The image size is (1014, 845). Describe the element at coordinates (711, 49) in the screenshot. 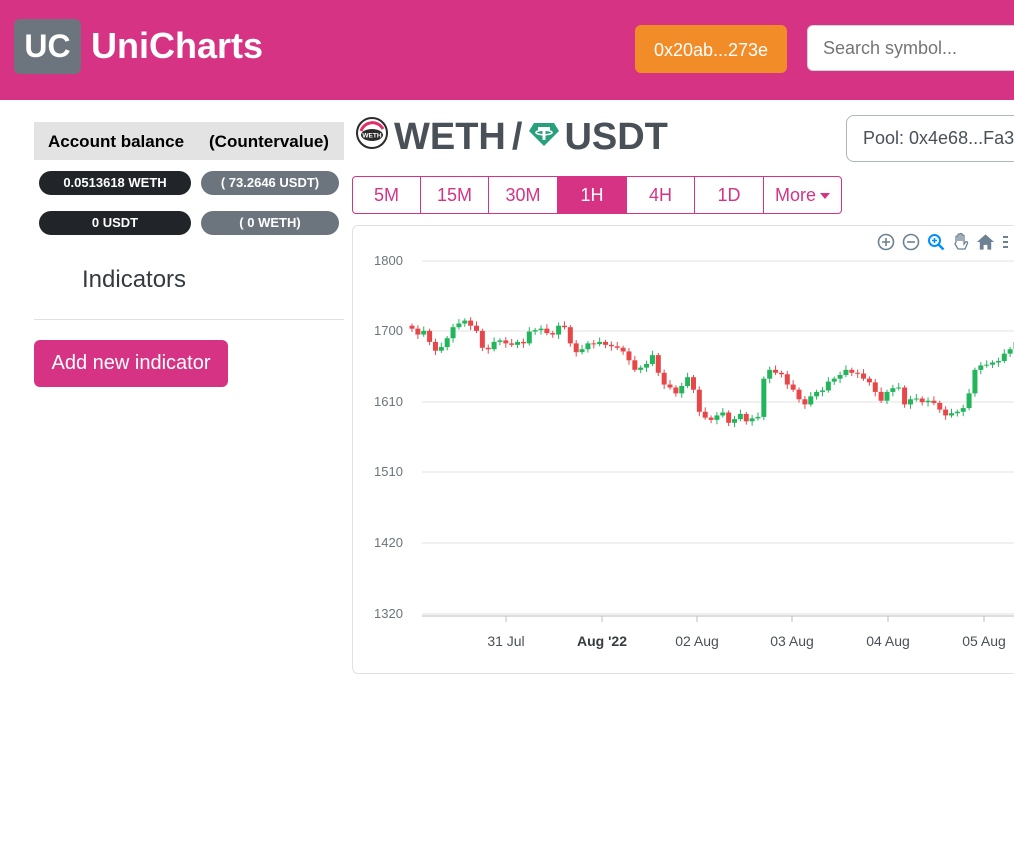

I see `wallet-address-button: 0x20ab...273e` at that location.